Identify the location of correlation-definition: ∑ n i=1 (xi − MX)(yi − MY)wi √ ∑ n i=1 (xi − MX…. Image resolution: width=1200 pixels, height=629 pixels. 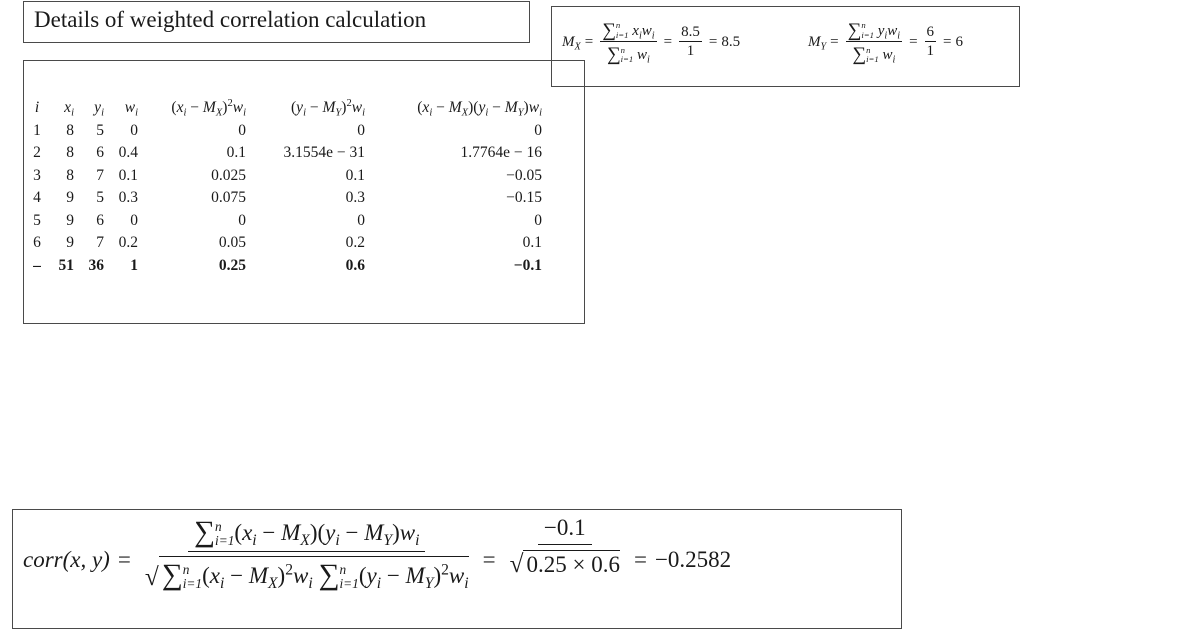
(307, 551).